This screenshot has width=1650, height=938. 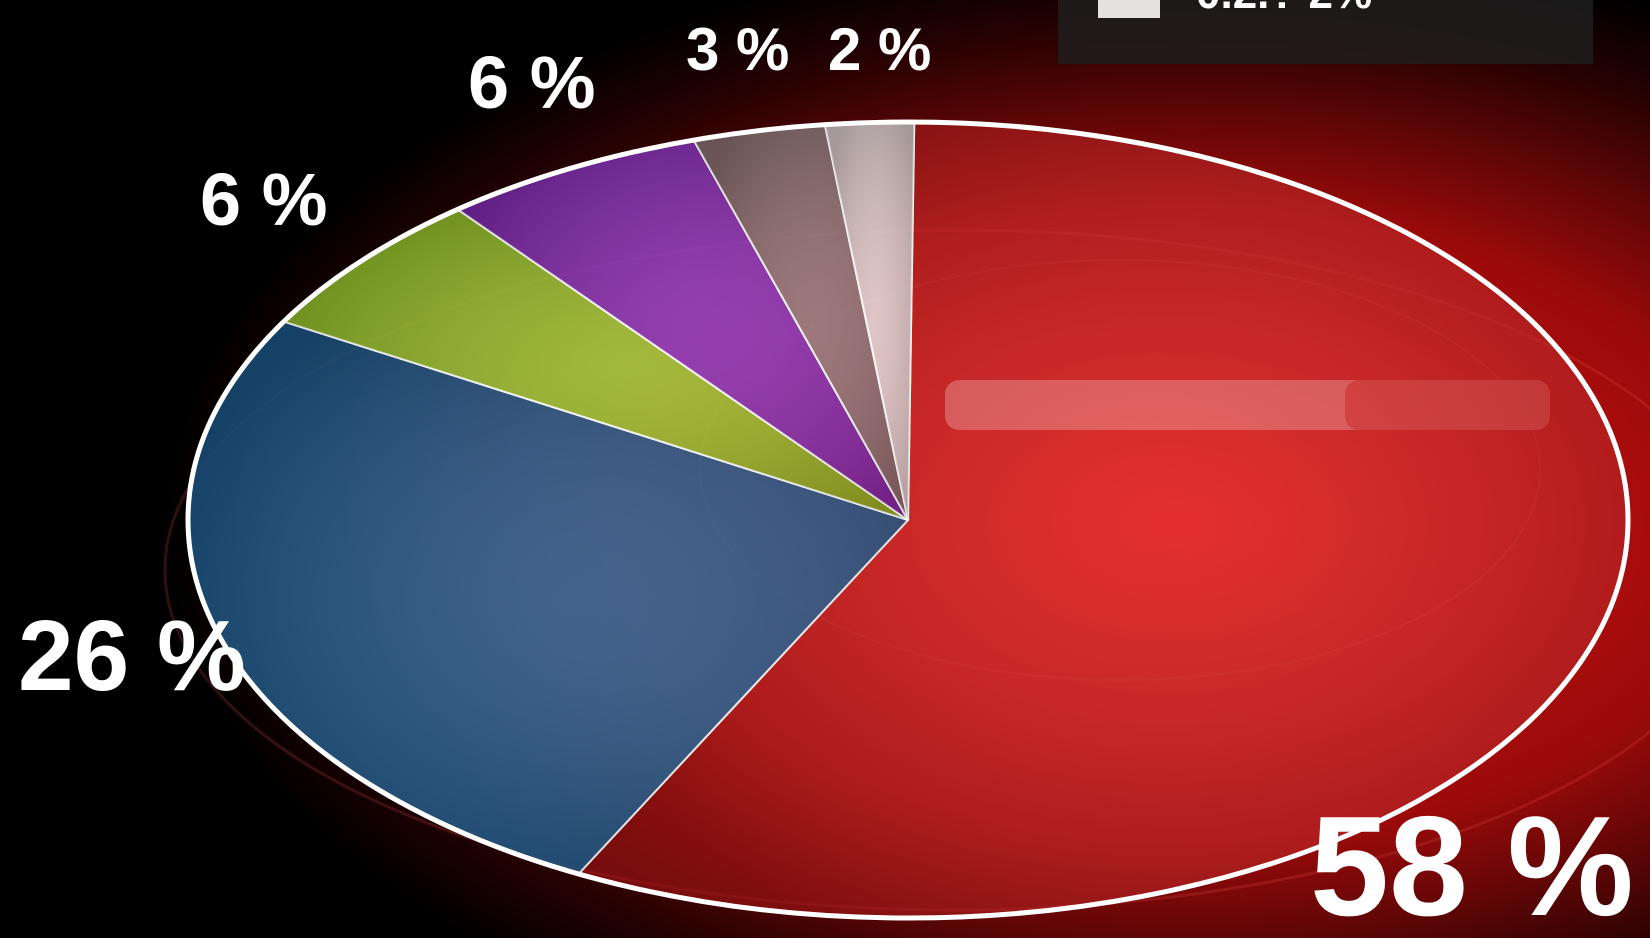 What do you see at coordinates (682, 330) in the screenshot?
I see `pie-slice-6-purple-shade` at bounding box center [682, 330].